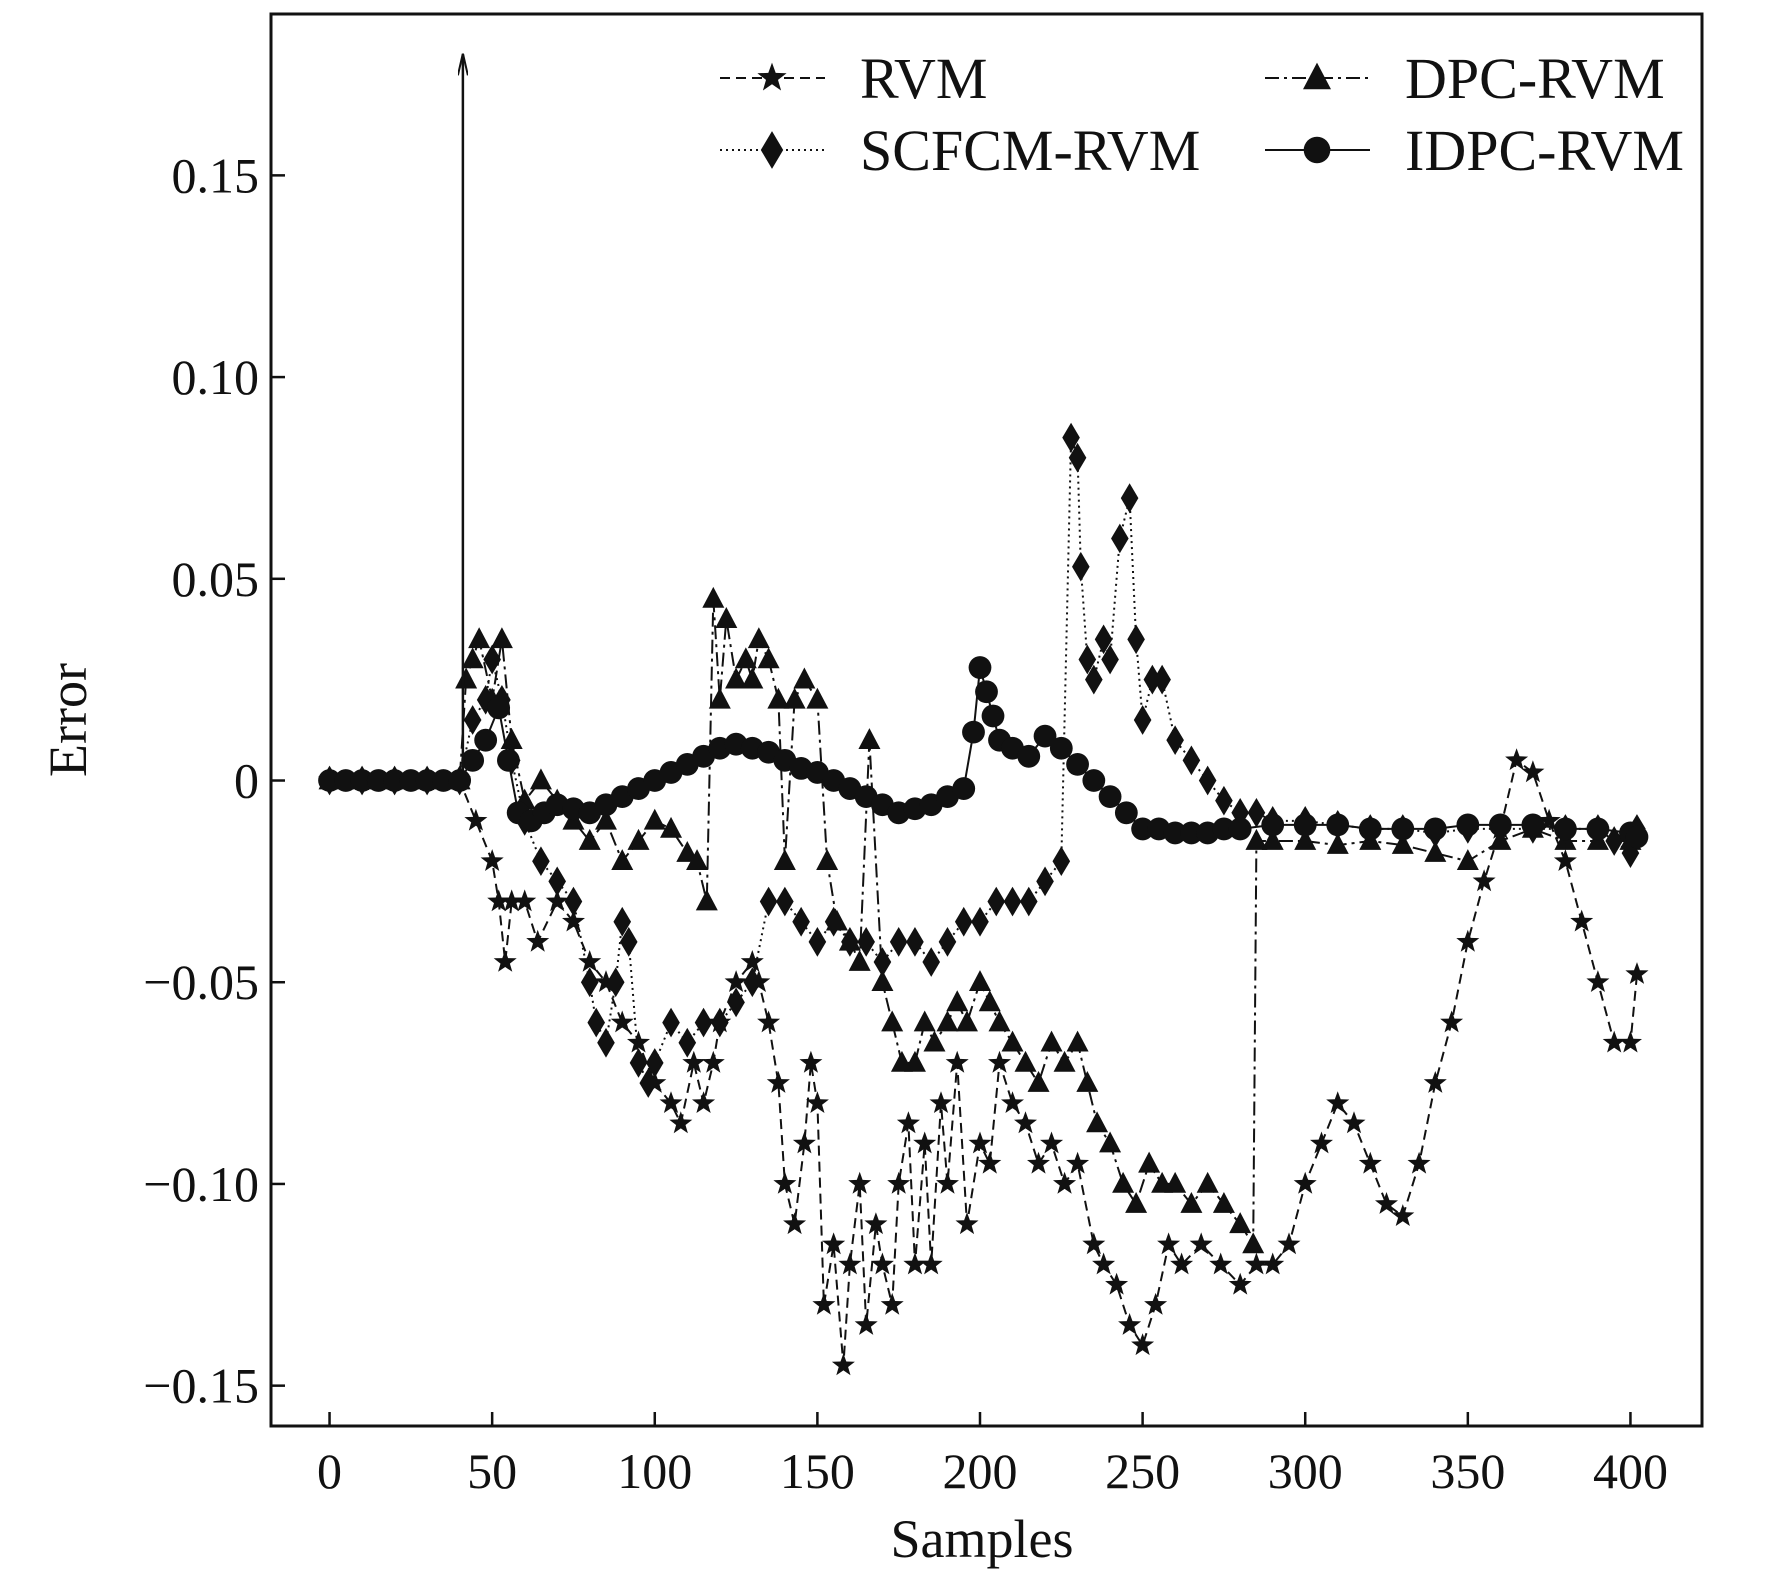 This screenshot has height=1591, width=1772. What do you see at coordinates (854, 78) in the screenshot?
I see `legend-entry-rvm: RVM` at bounding box center [854, 78].